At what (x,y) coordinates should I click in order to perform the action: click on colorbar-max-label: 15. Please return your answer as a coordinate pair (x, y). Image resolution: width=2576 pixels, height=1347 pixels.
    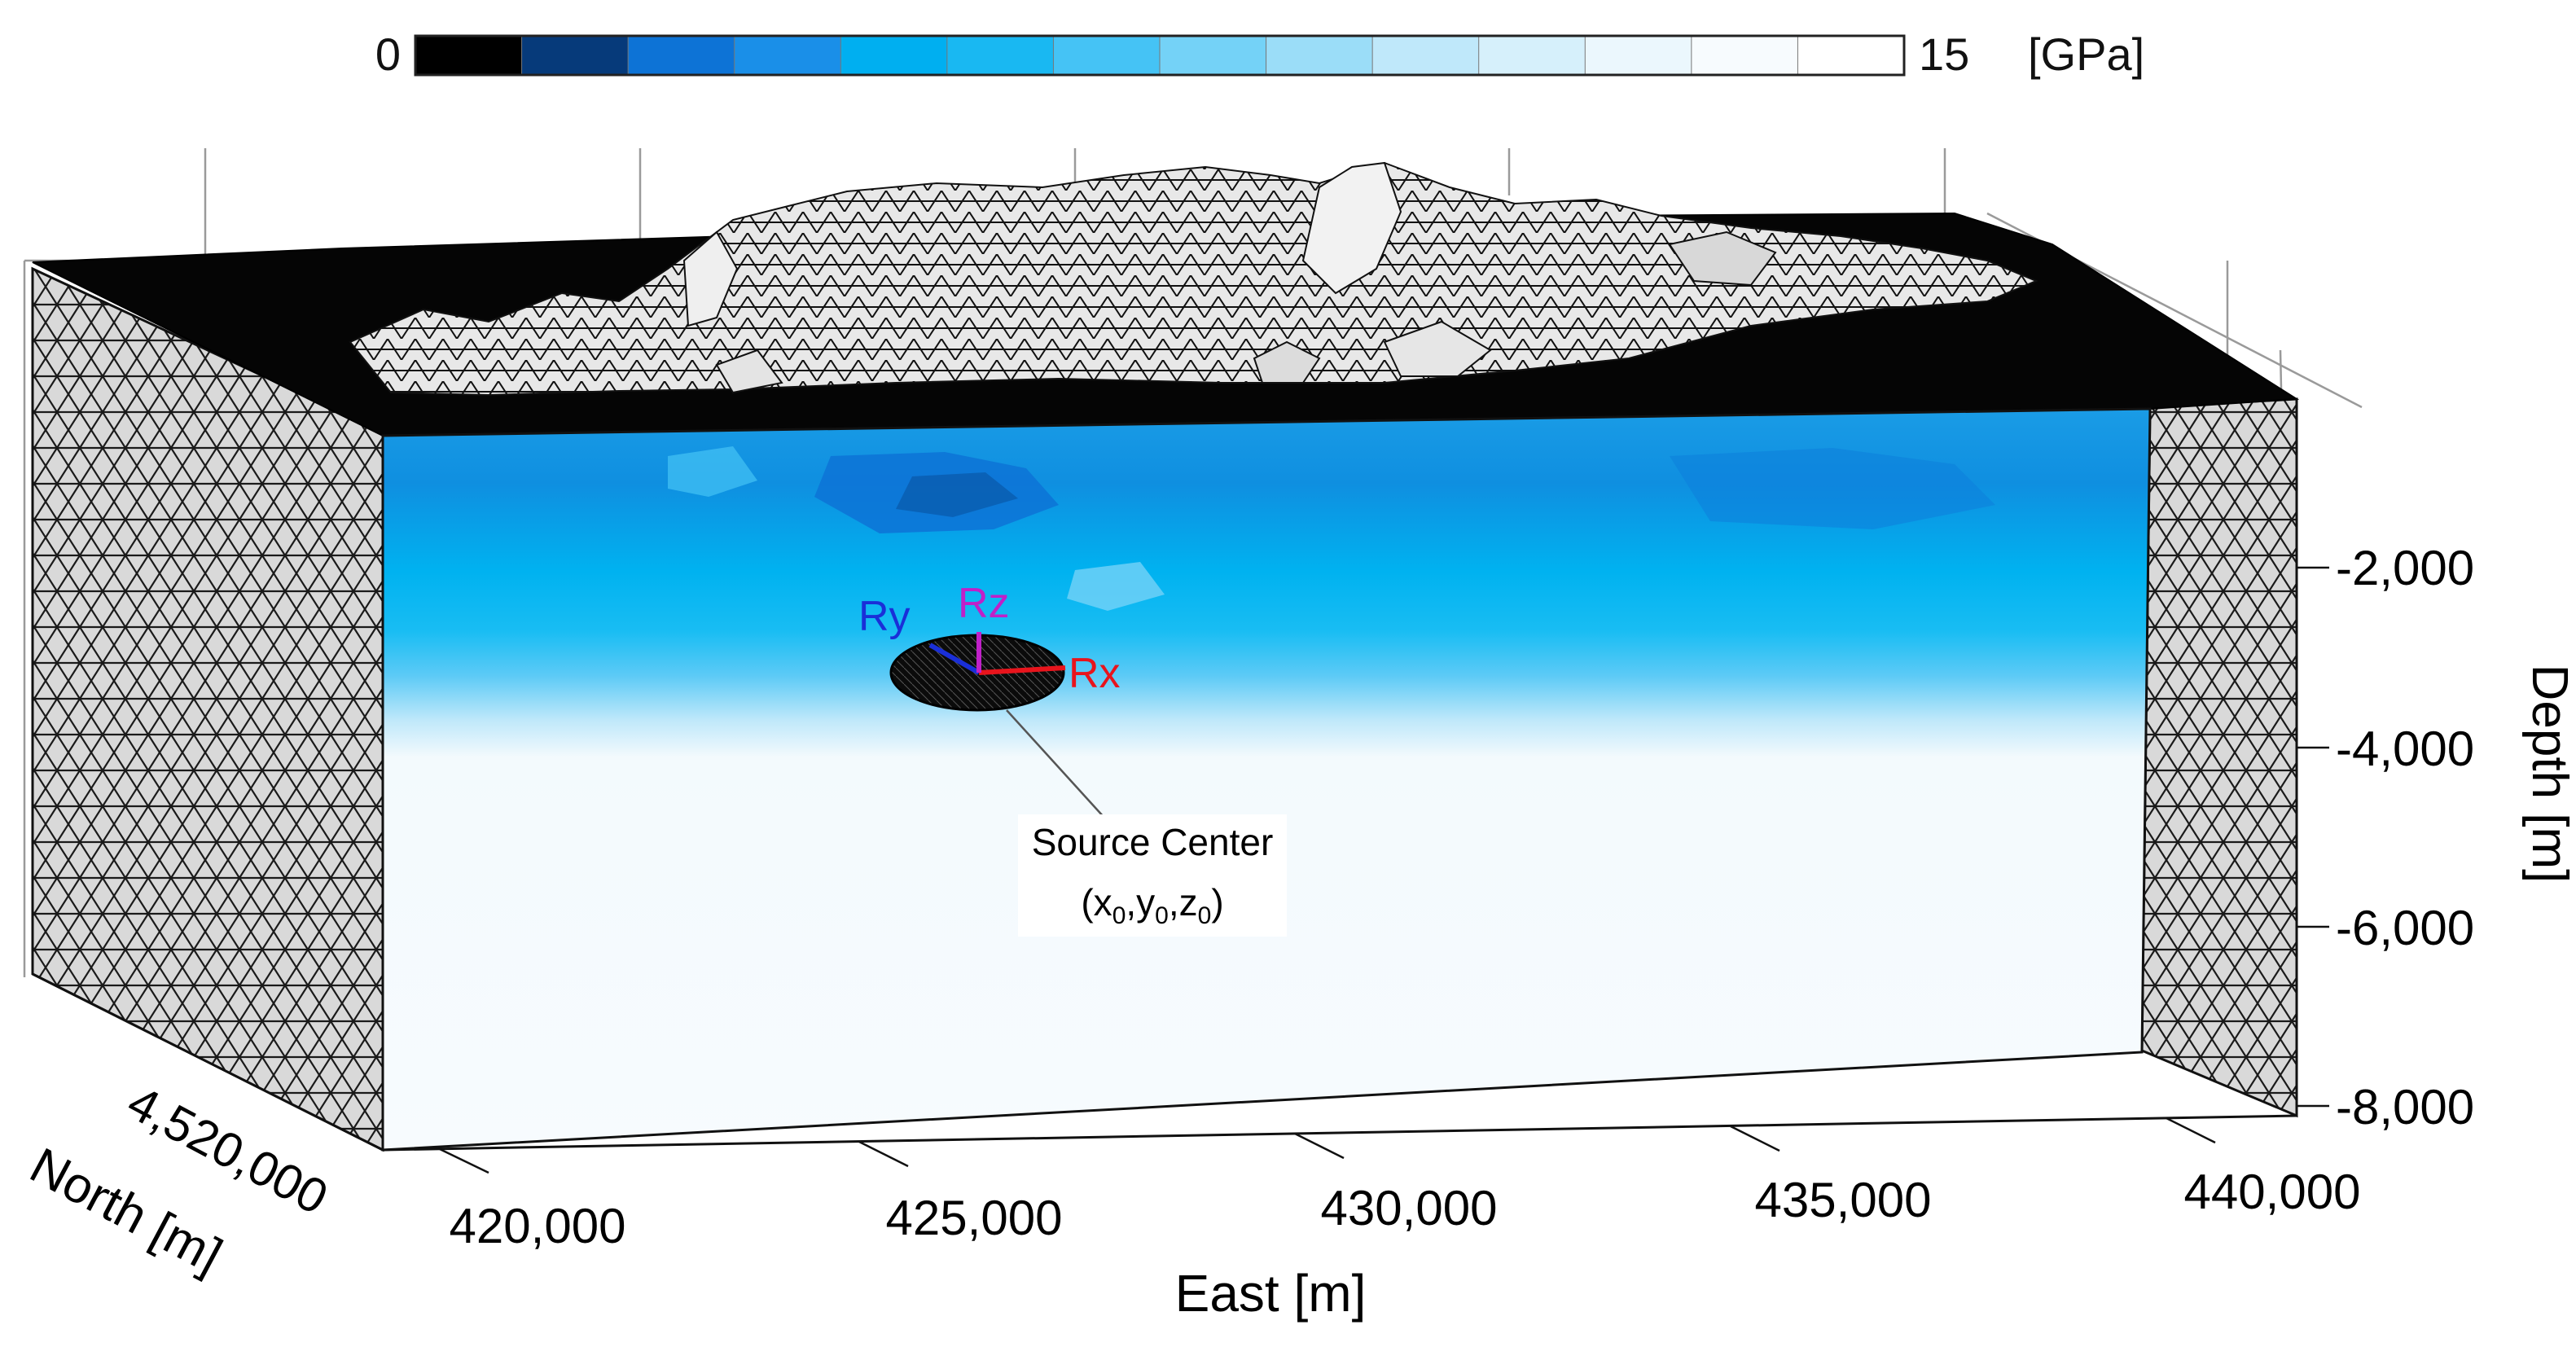
    Looking at the image, I should click on (1944, 54).